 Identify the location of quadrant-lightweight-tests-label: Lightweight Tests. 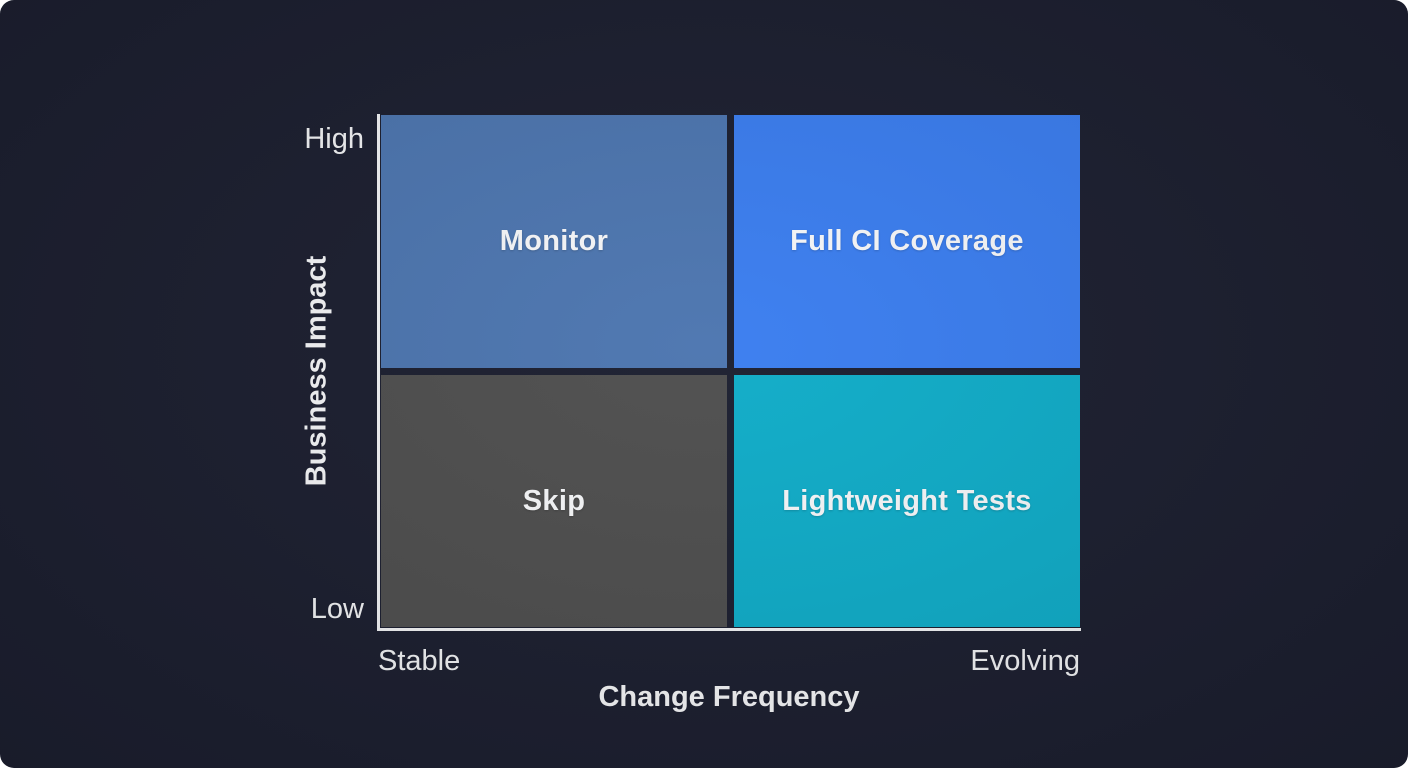
(907, 500).